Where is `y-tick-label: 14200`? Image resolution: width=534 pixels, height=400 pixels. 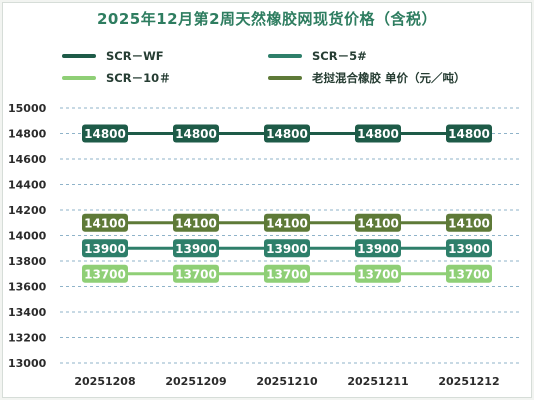 y-tick-label: 14200 is located at coordinates (27, 210).